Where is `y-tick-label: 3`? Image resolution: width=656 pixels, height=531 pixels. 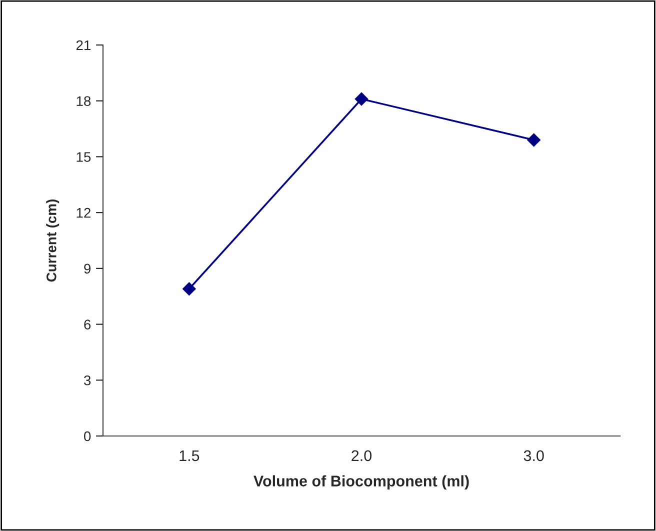 y-tick-label: 3 is located at coordinates (87, 380).